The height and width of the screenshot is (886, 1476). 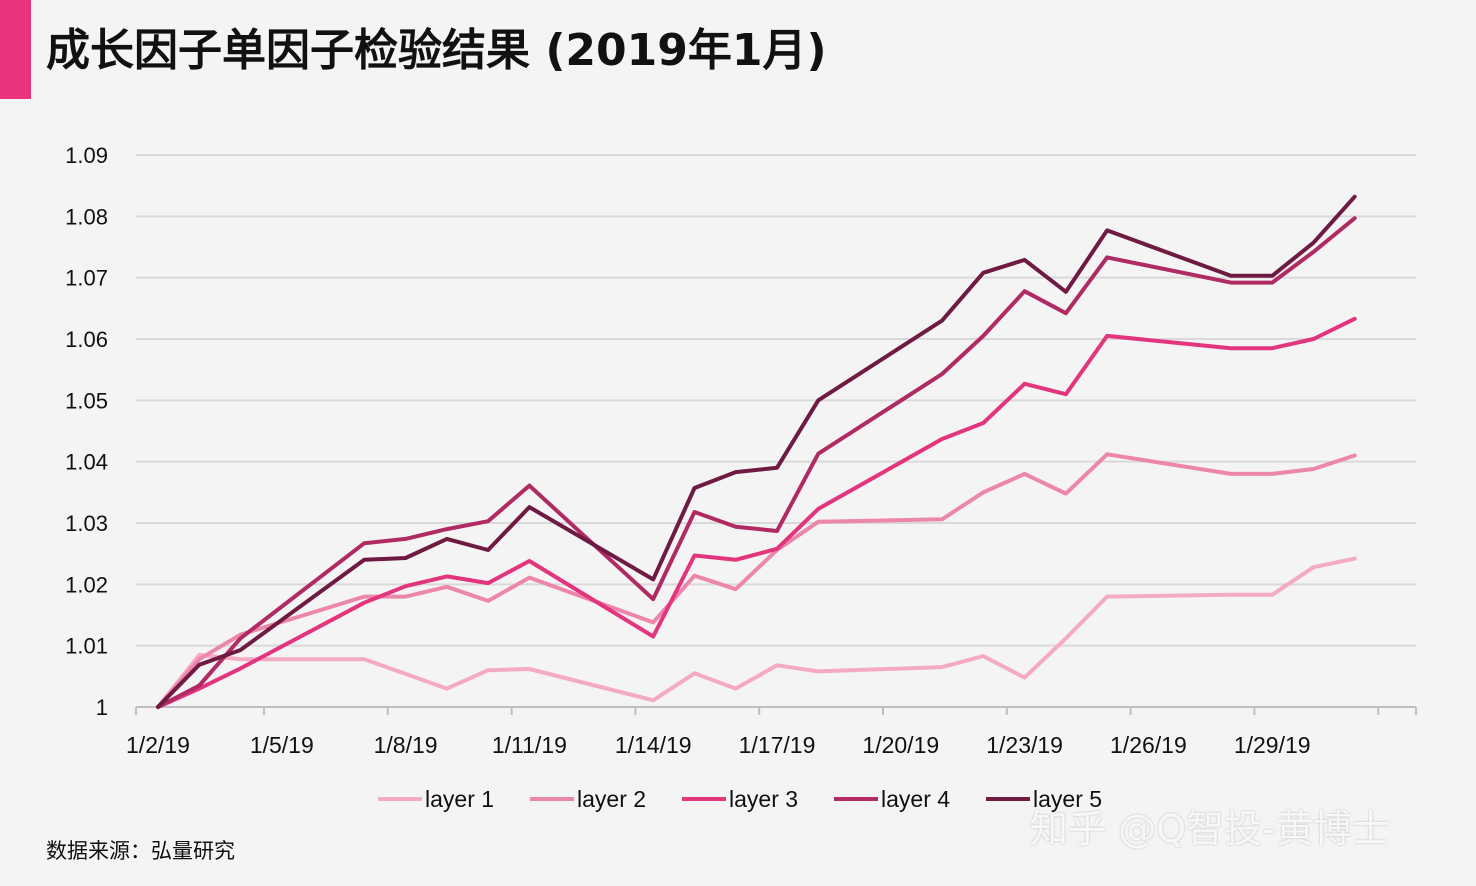 What do you see at coordinates (86, 462) in the screenshot?
I see `y-tick-label: 1.04` at bounding box center [86, 462].